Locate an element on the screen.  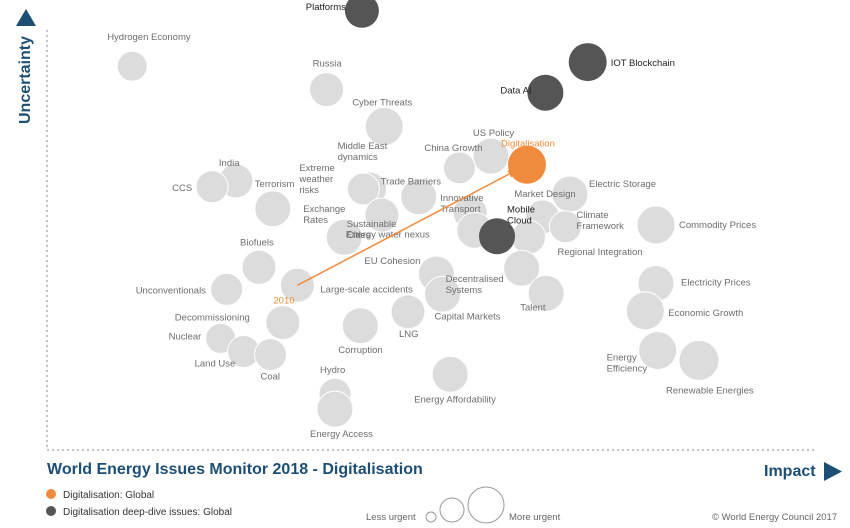
legend-label-global: Digitalisation: Global is located at coordinates (108, 495).